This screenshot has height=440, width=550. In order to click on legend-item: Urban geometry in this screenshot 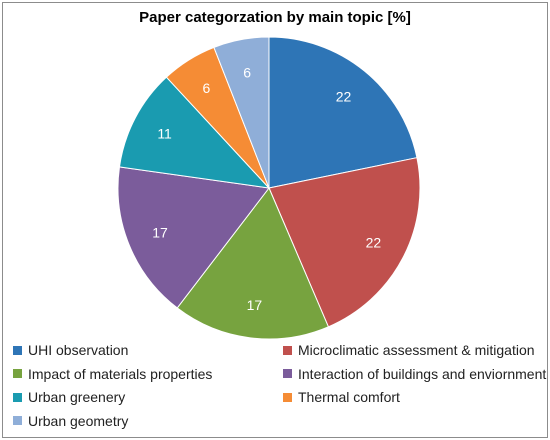, I will do `click(70, 421)`.